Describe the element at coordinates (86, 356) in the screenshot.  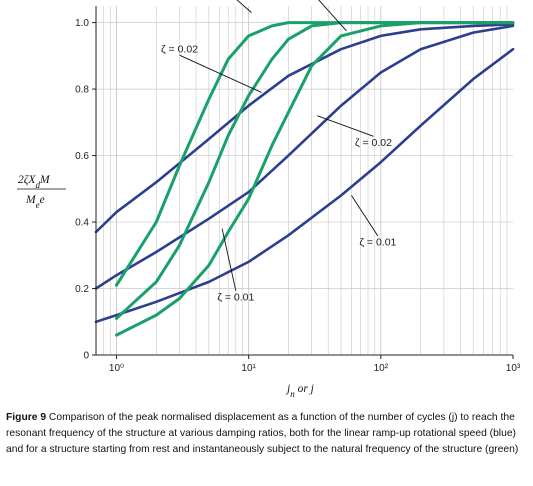
I see `y-tick-label: 0` at that location.